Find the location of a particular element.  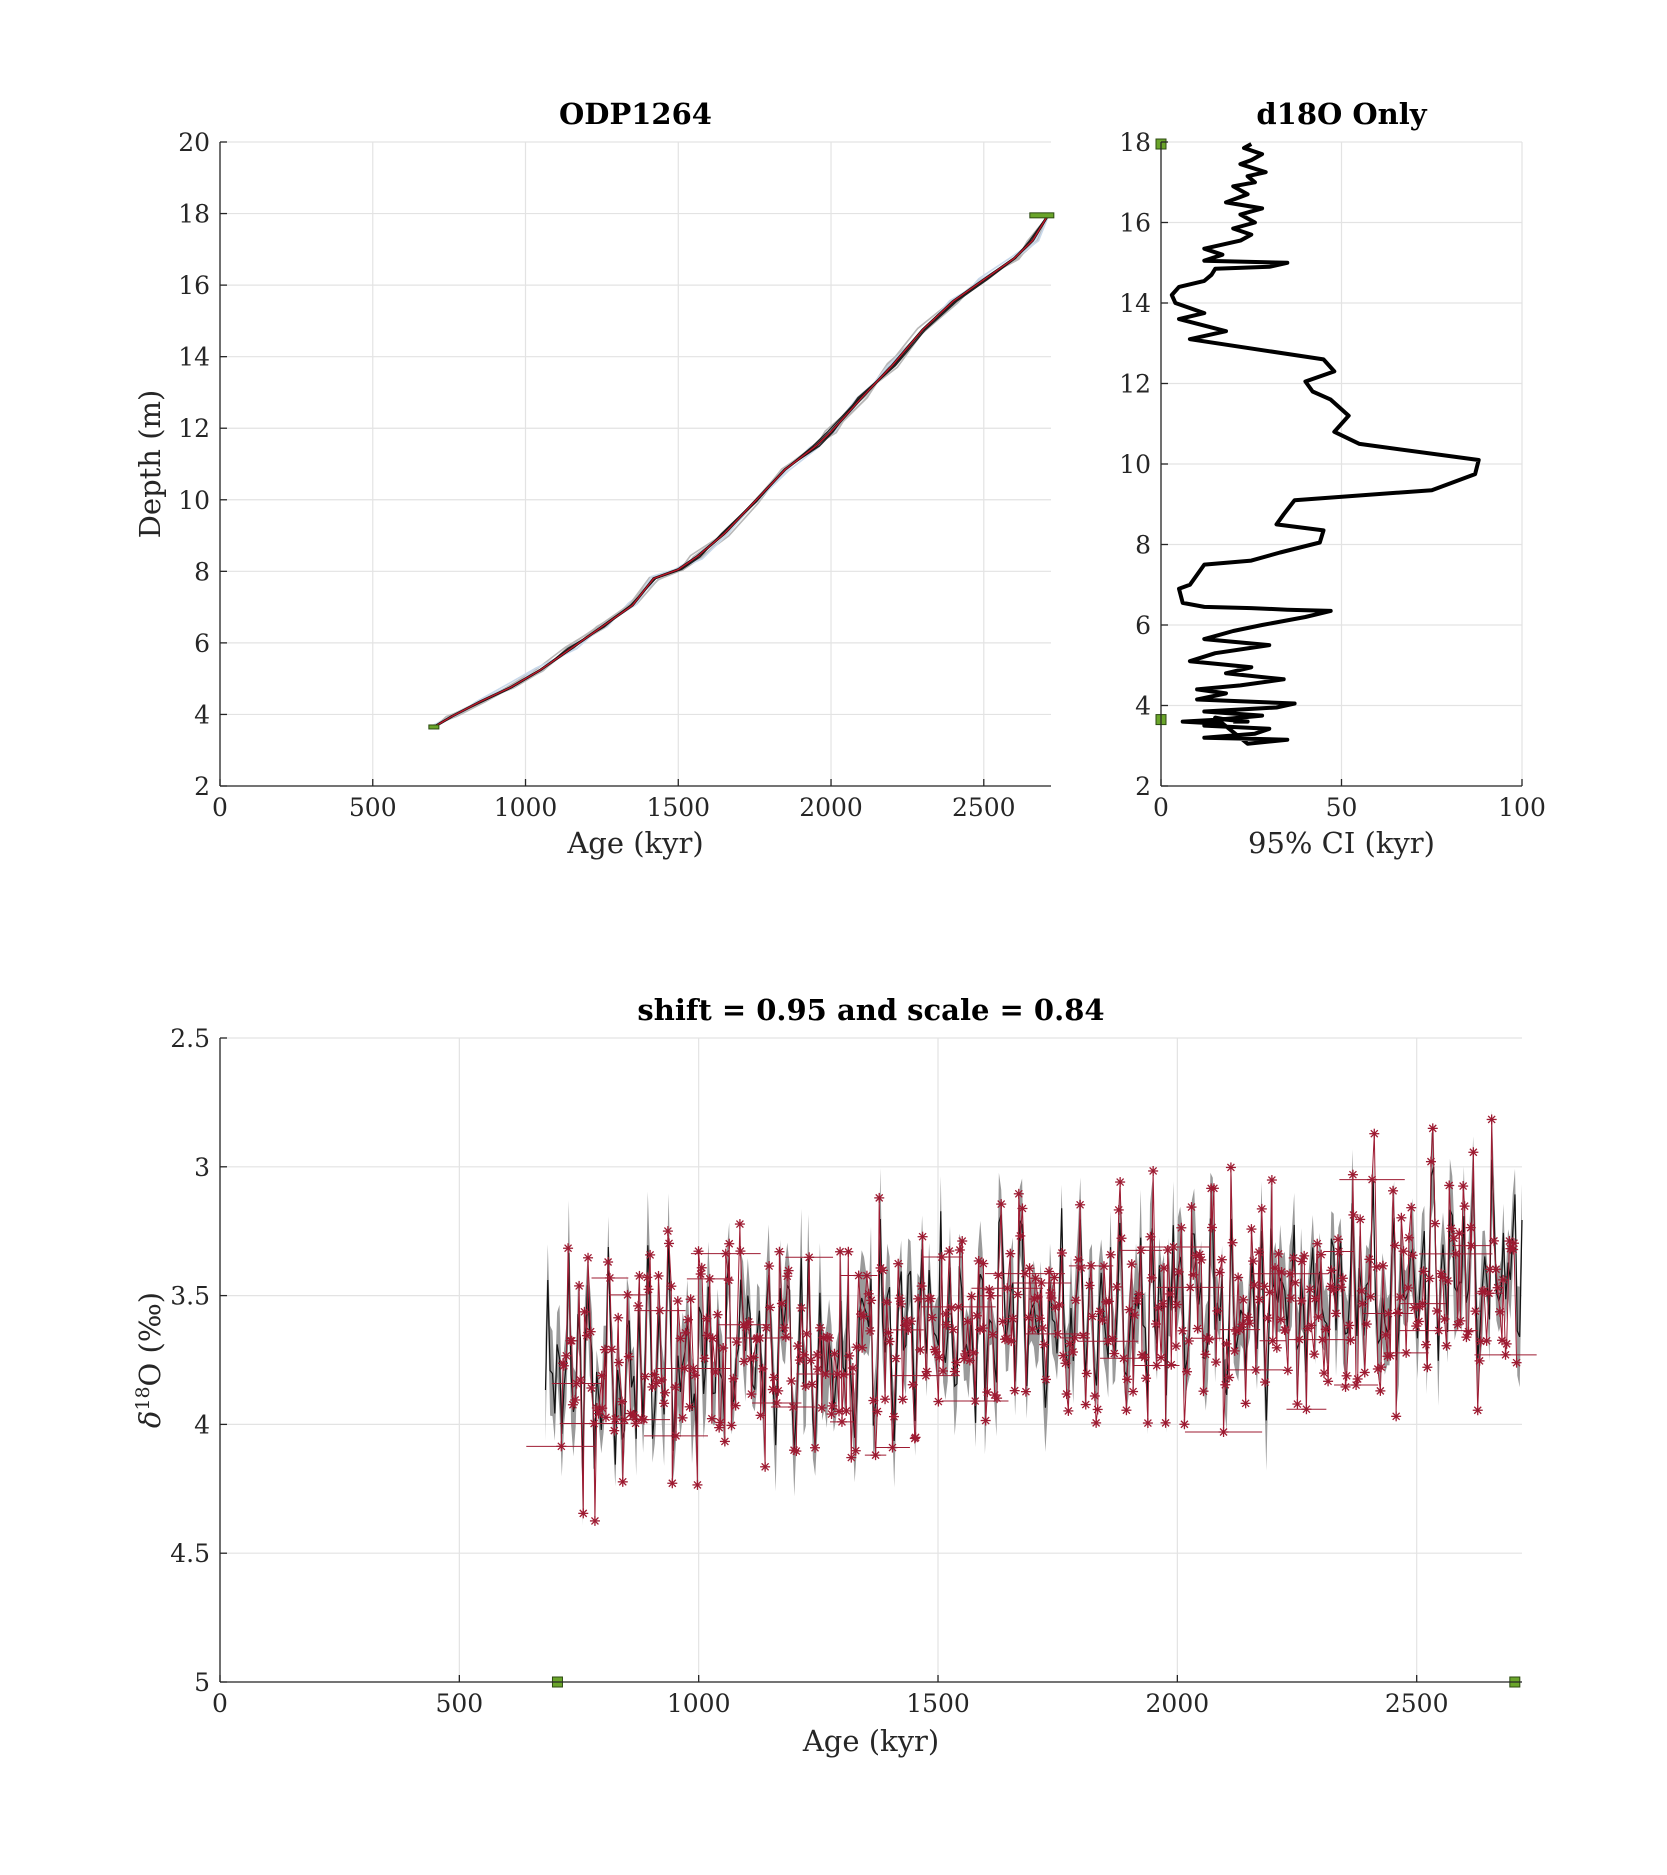

age-depth-title: ODP1264 is located at coordinates (635, 114).